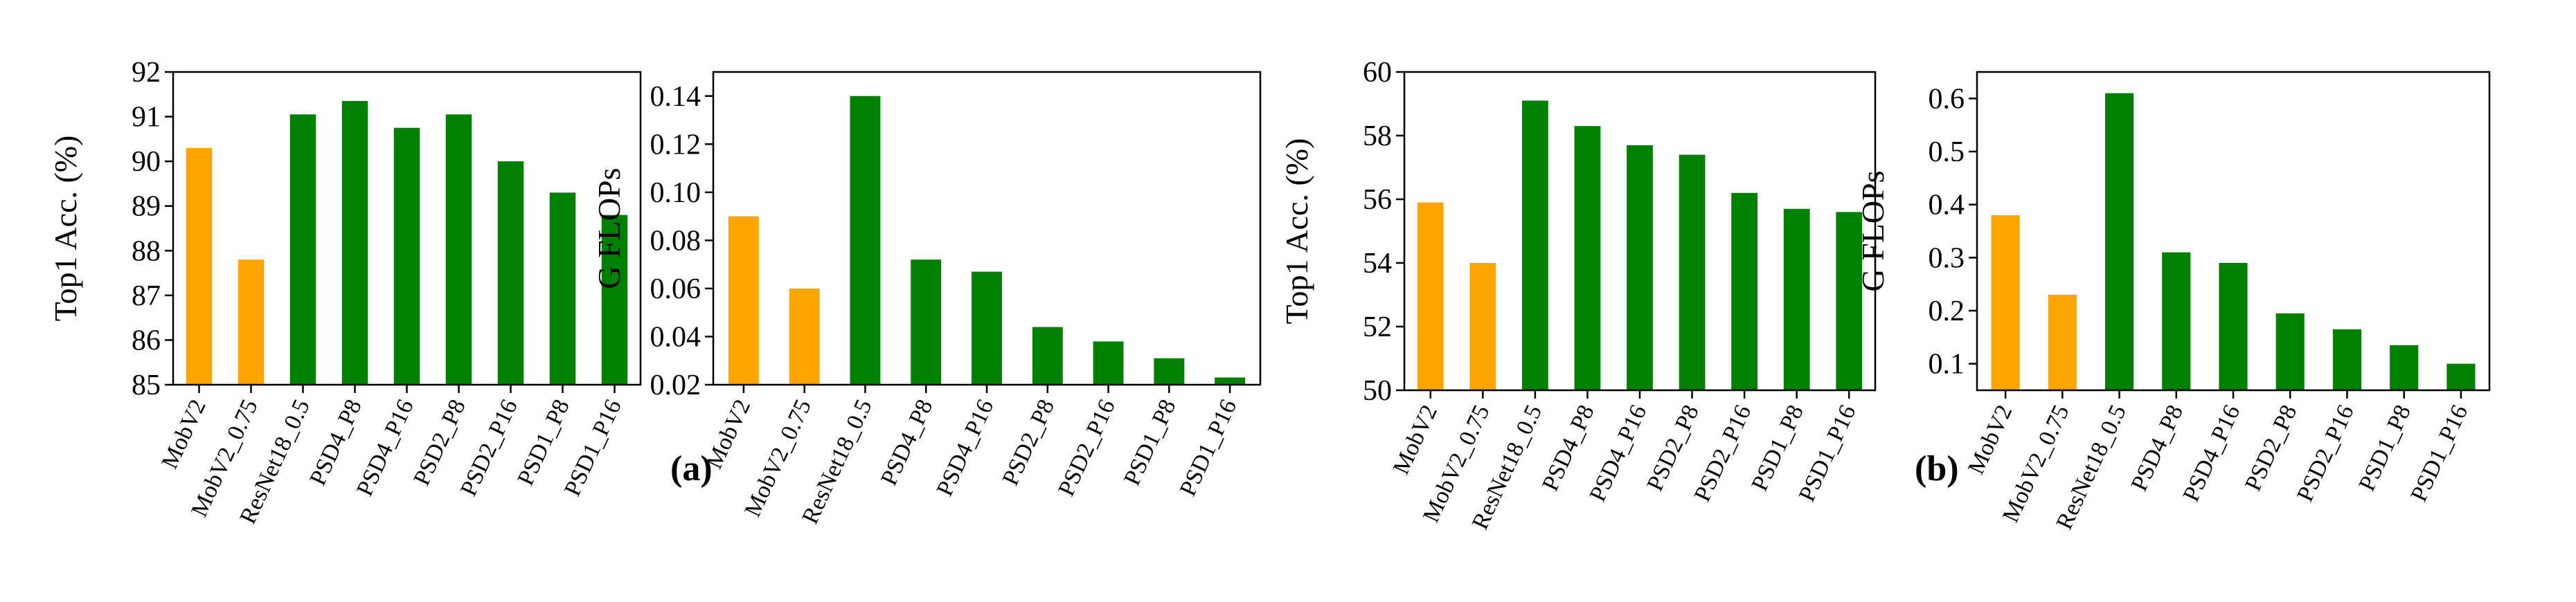 The image size is (2576, 602). What do you see at coordinates (2157, 448) in the screenshot?
I see `x-tick-label: PSD4_P8` at bounding box center [2157, 448].